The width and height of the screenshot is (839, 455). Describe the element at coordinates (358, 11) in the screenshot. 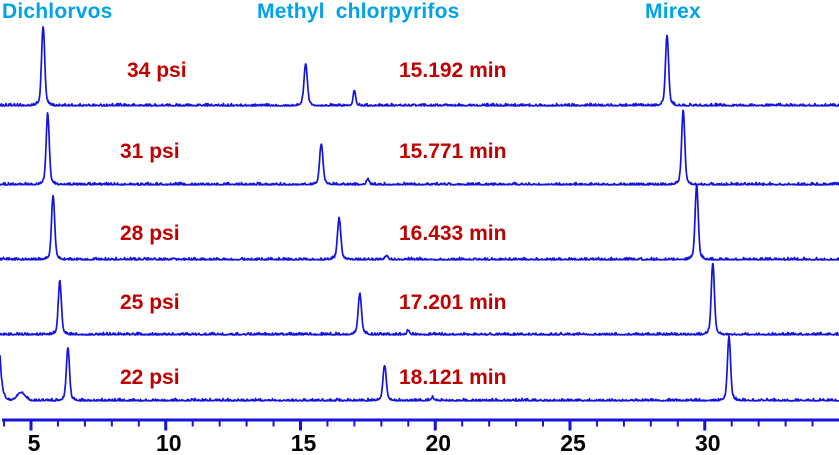

I see `analyte-label-methyl-chlorpyrifos: Methyl chlorpyrifos` at that location.